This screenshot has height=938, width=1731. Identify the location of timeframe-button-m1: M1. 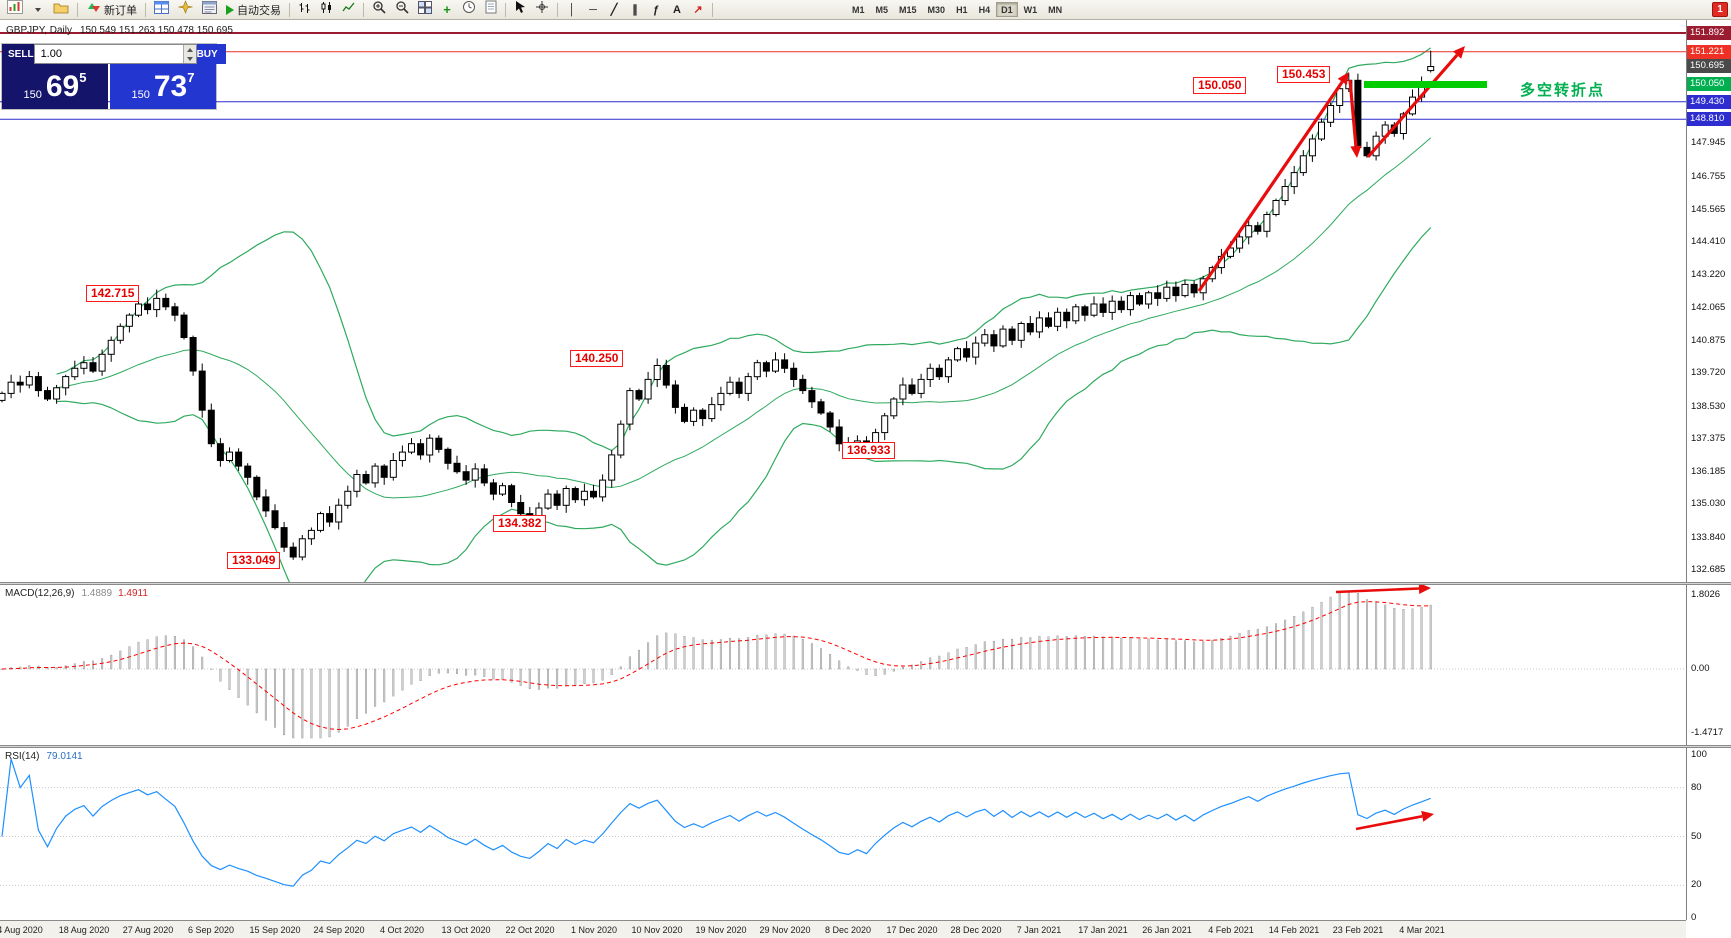
(858, 9).